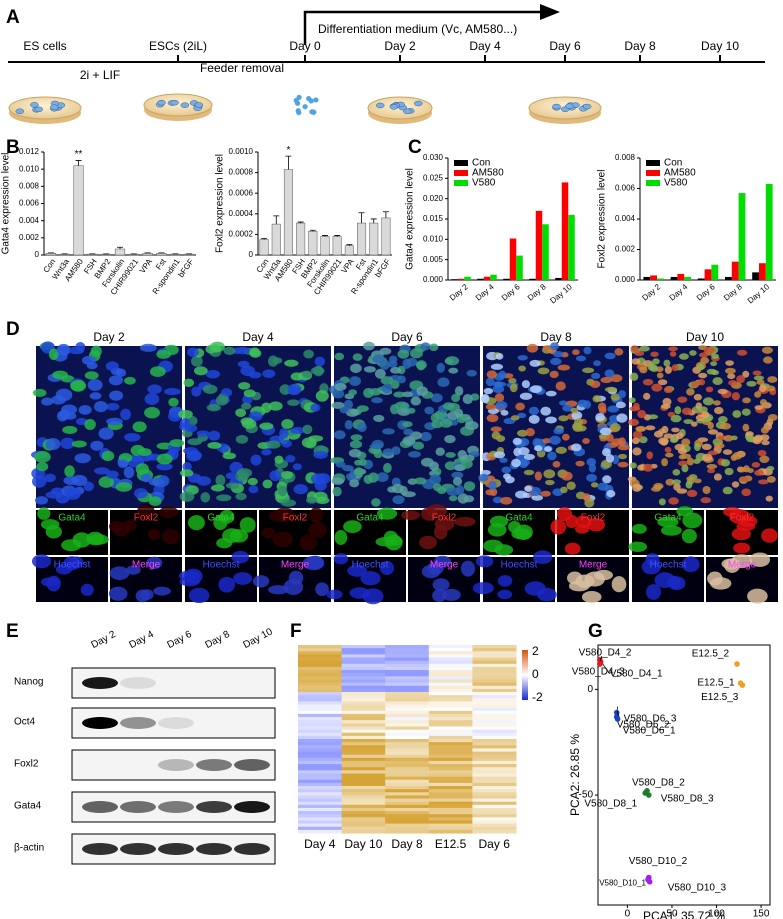  What do you see at coordinates (100, 75) in the screenshot?
I see `below-label: 2i + LIF` at bounding box center [100, 75].